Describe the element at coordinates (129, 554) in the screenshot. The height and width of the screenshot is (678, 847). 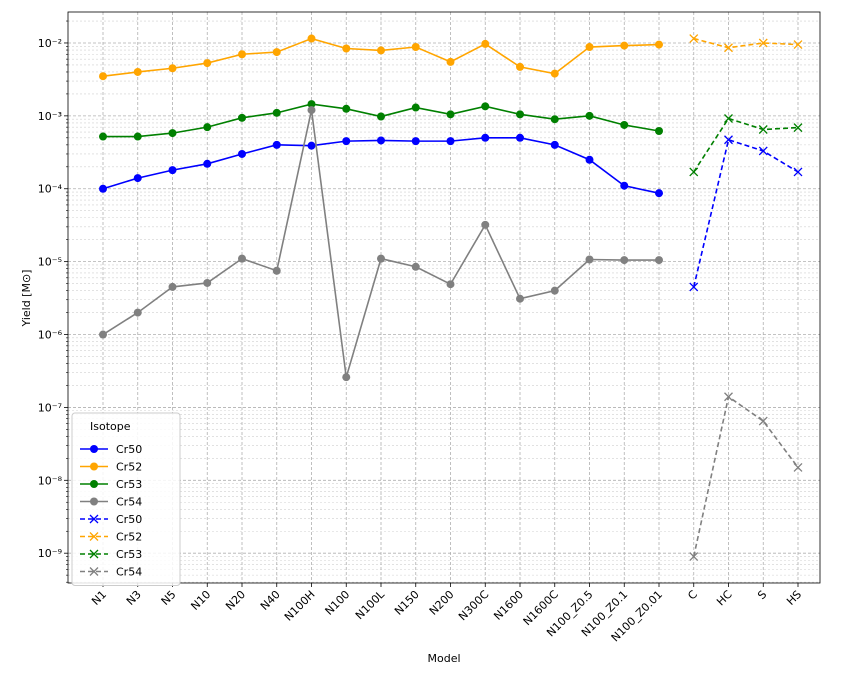
I see `legend-label: Cr53` at that location.